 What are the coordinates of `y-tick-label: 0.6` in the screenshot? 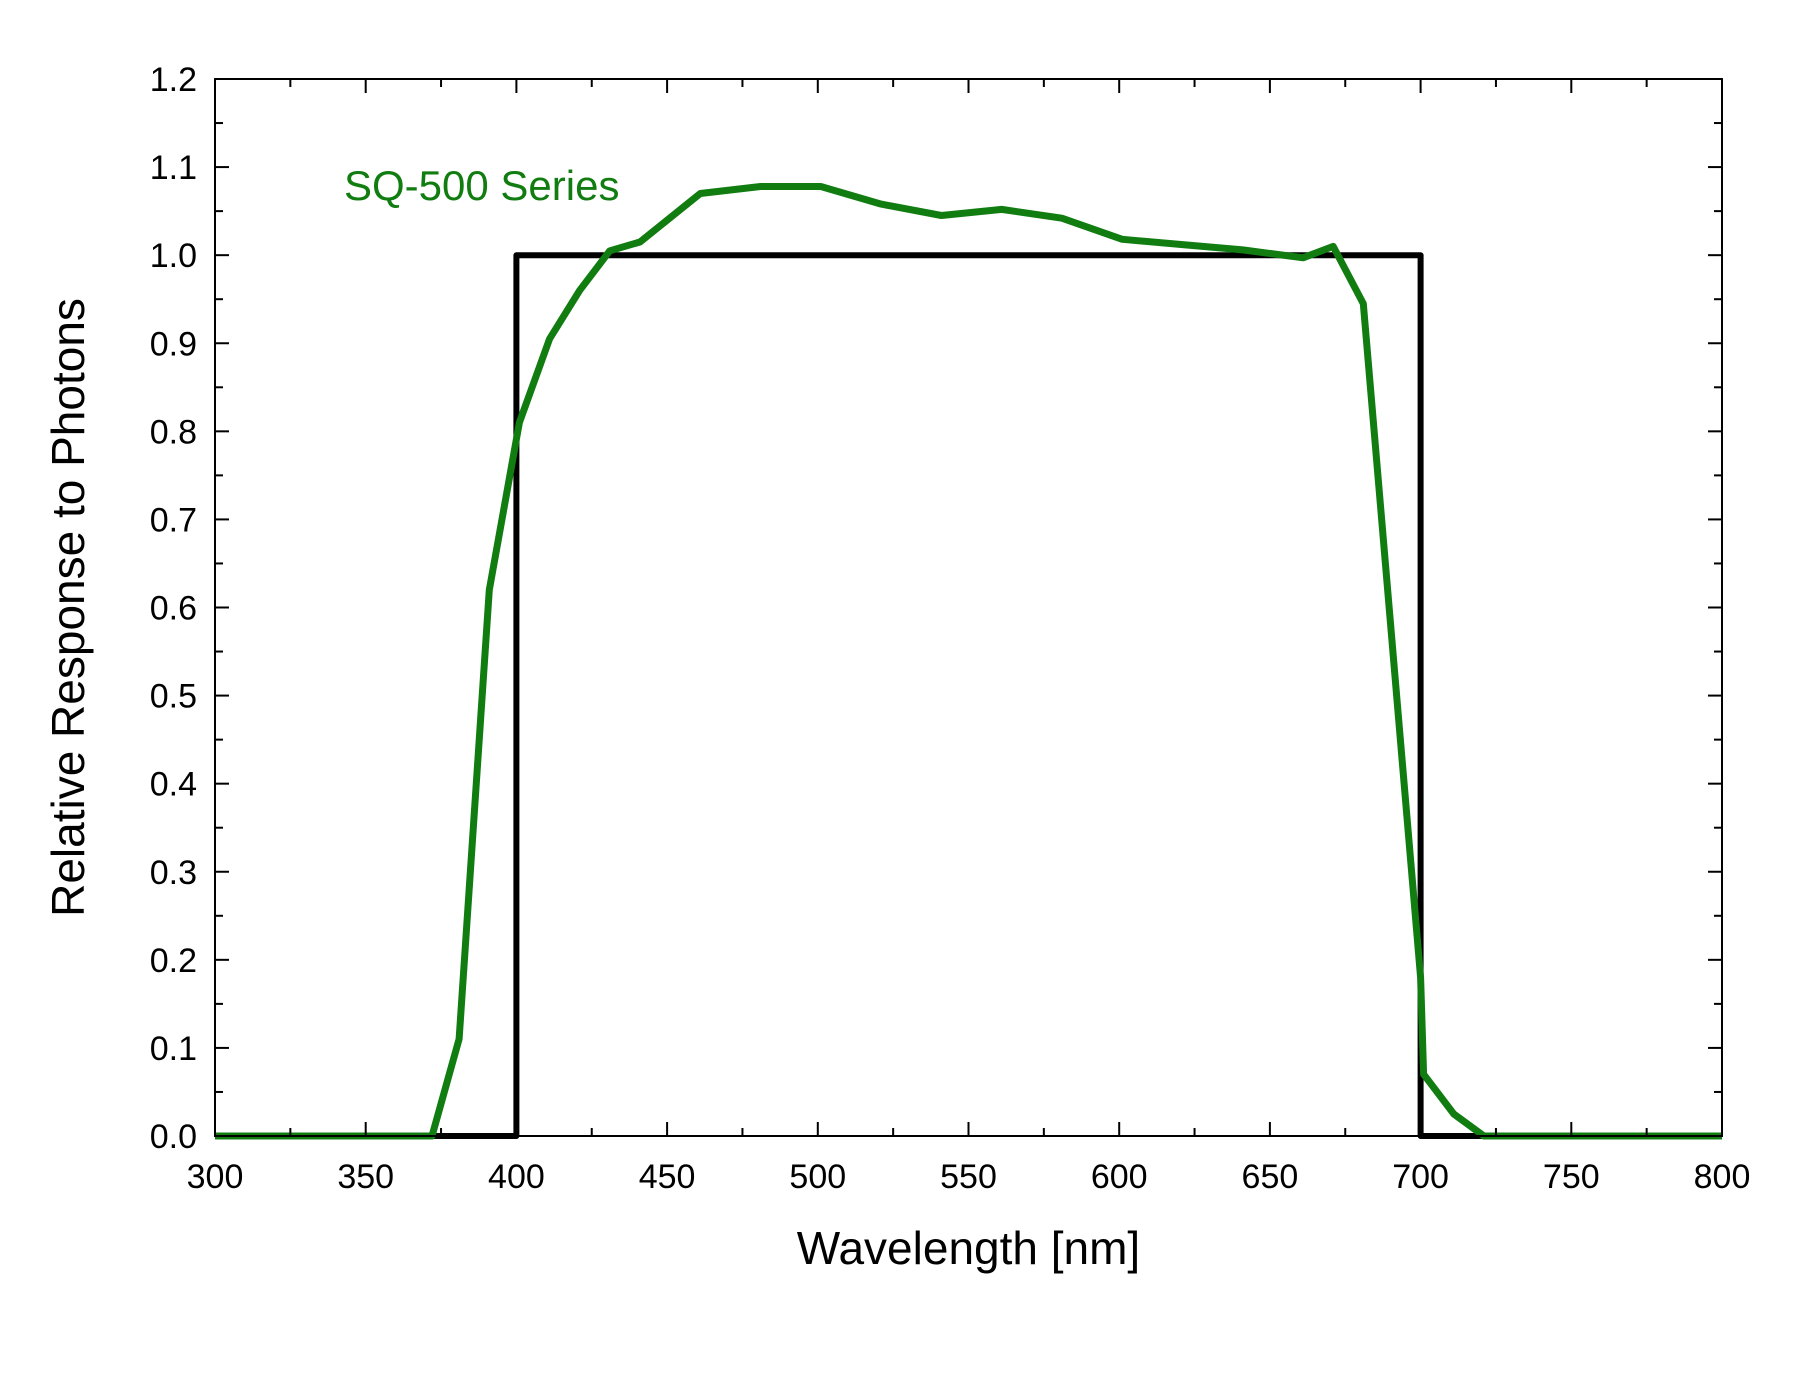 It's located at (173, 609).